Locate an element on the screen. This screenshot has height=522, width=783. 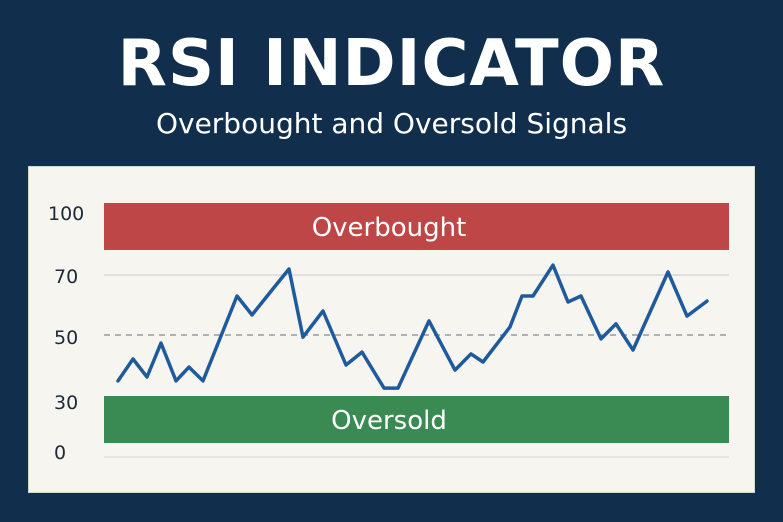
ytick-100: 100 is located at coordinates (66, 214).